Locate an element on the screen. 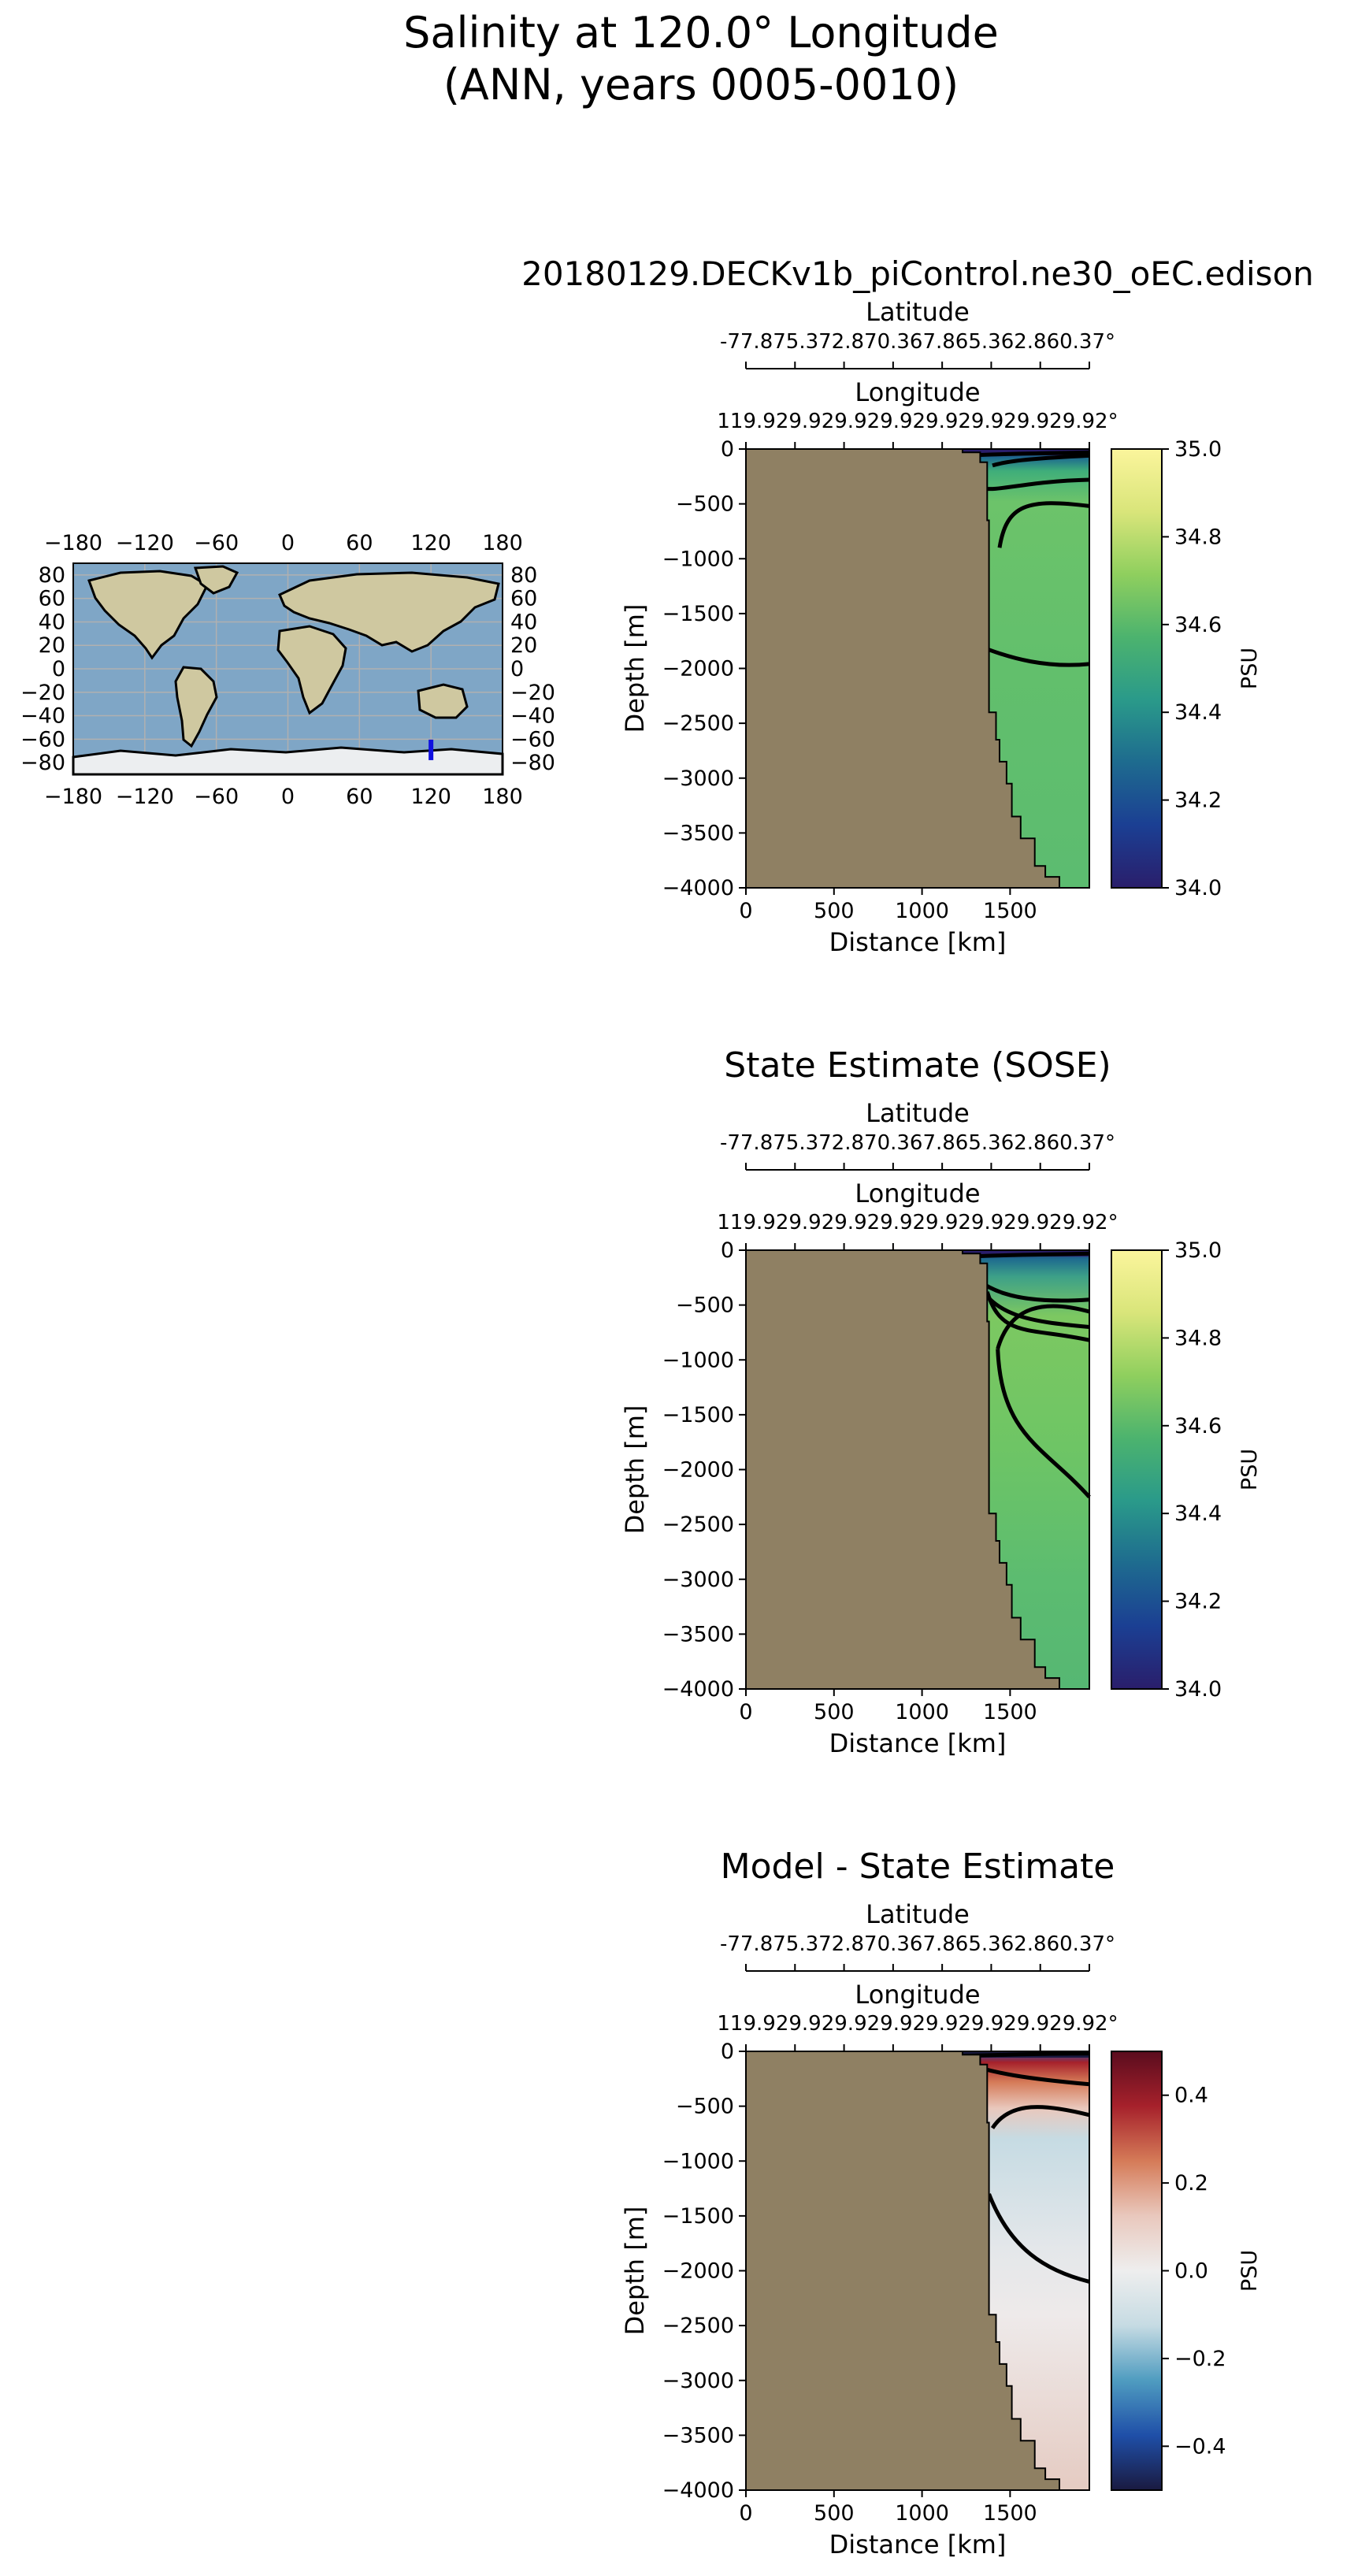  colorbar-tick-label: 0.4 is located at coordinates (1191, 2096).